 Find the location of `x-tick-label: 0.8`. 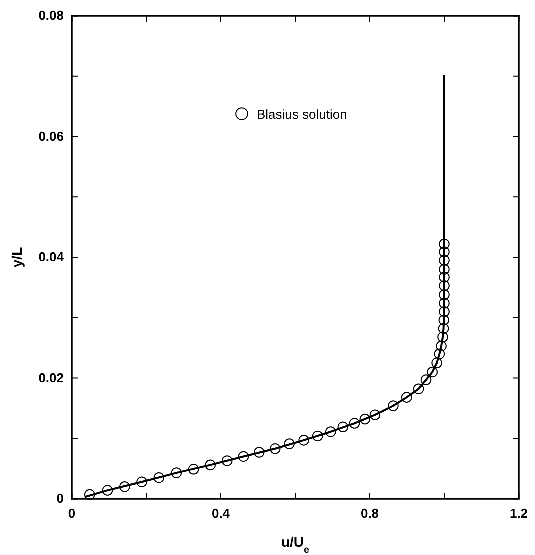

x-tick-label: 0.8 is located at coordinates (370, 514).